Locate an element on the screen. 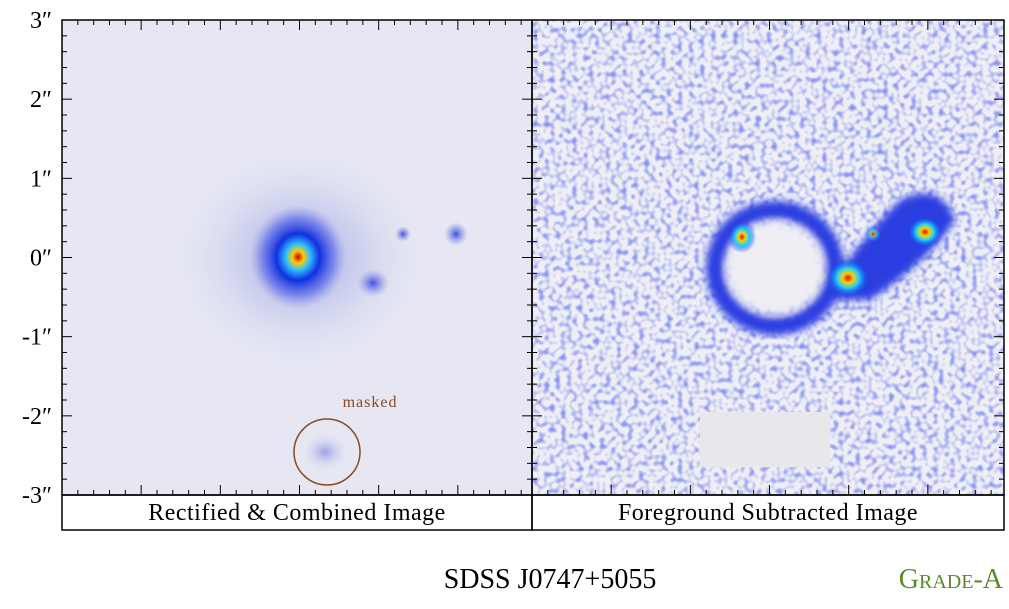 The width and height of the screenshot is (1009, 609). y-tick-label: 1″ is located at coordinates (41, 179).